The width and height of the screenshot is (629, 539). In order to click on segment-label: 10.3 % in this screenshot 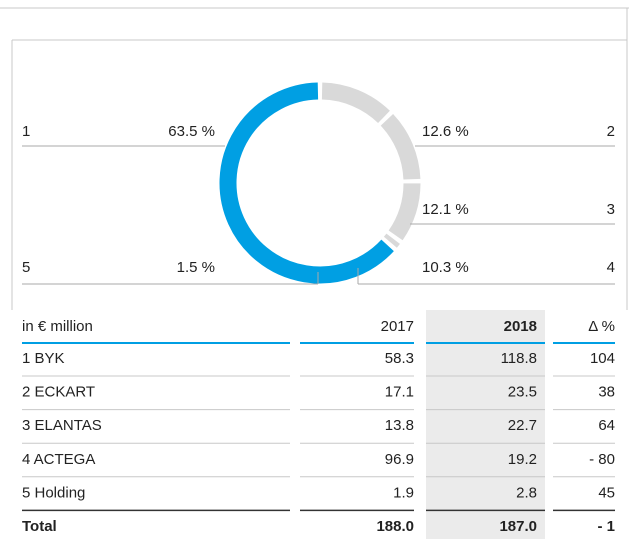, I will do `click(445, 267)`.